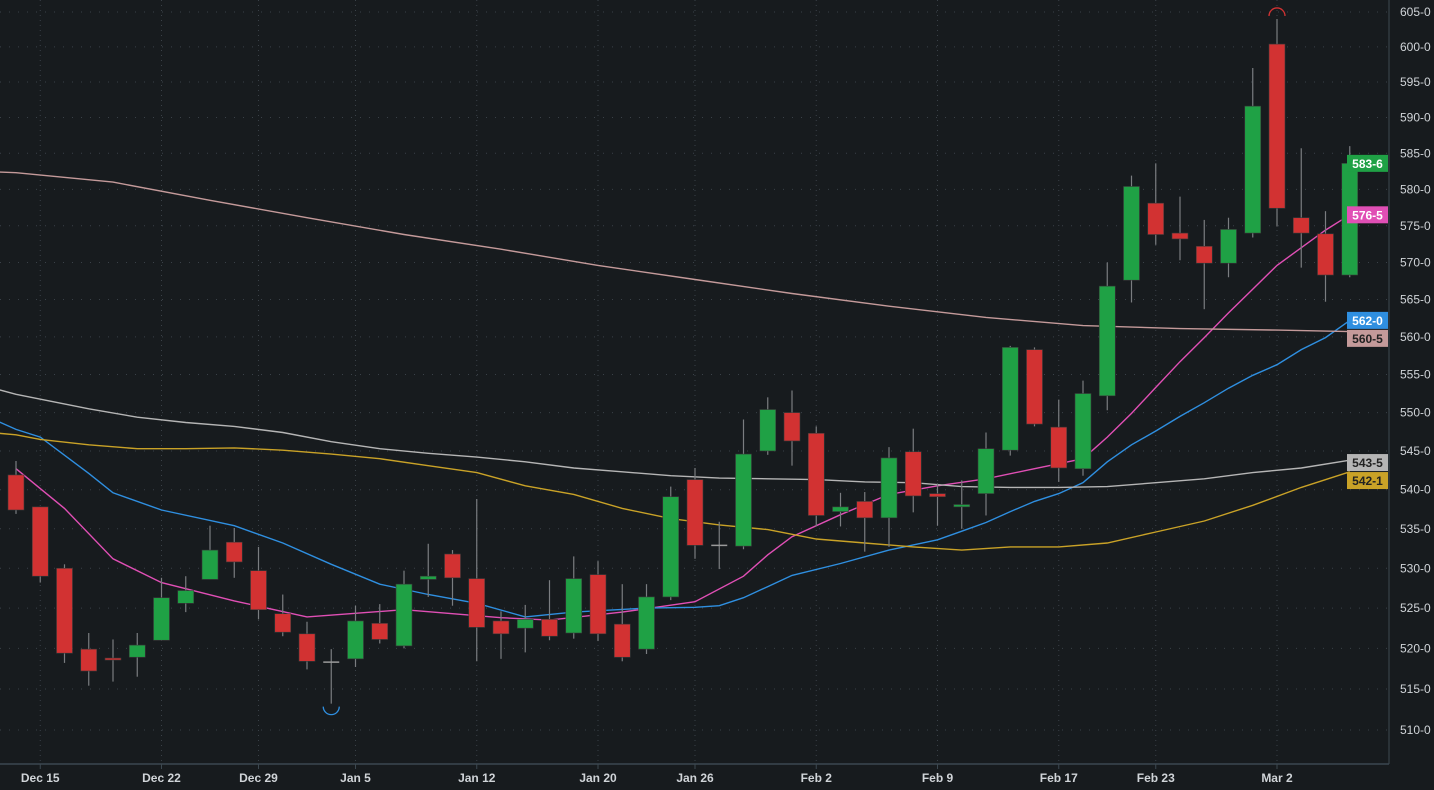  What do you see at coordinates (1367, 463) in the screenshot?
I see `price-tag-label: 543-5` at bounding box center [1367, 463].